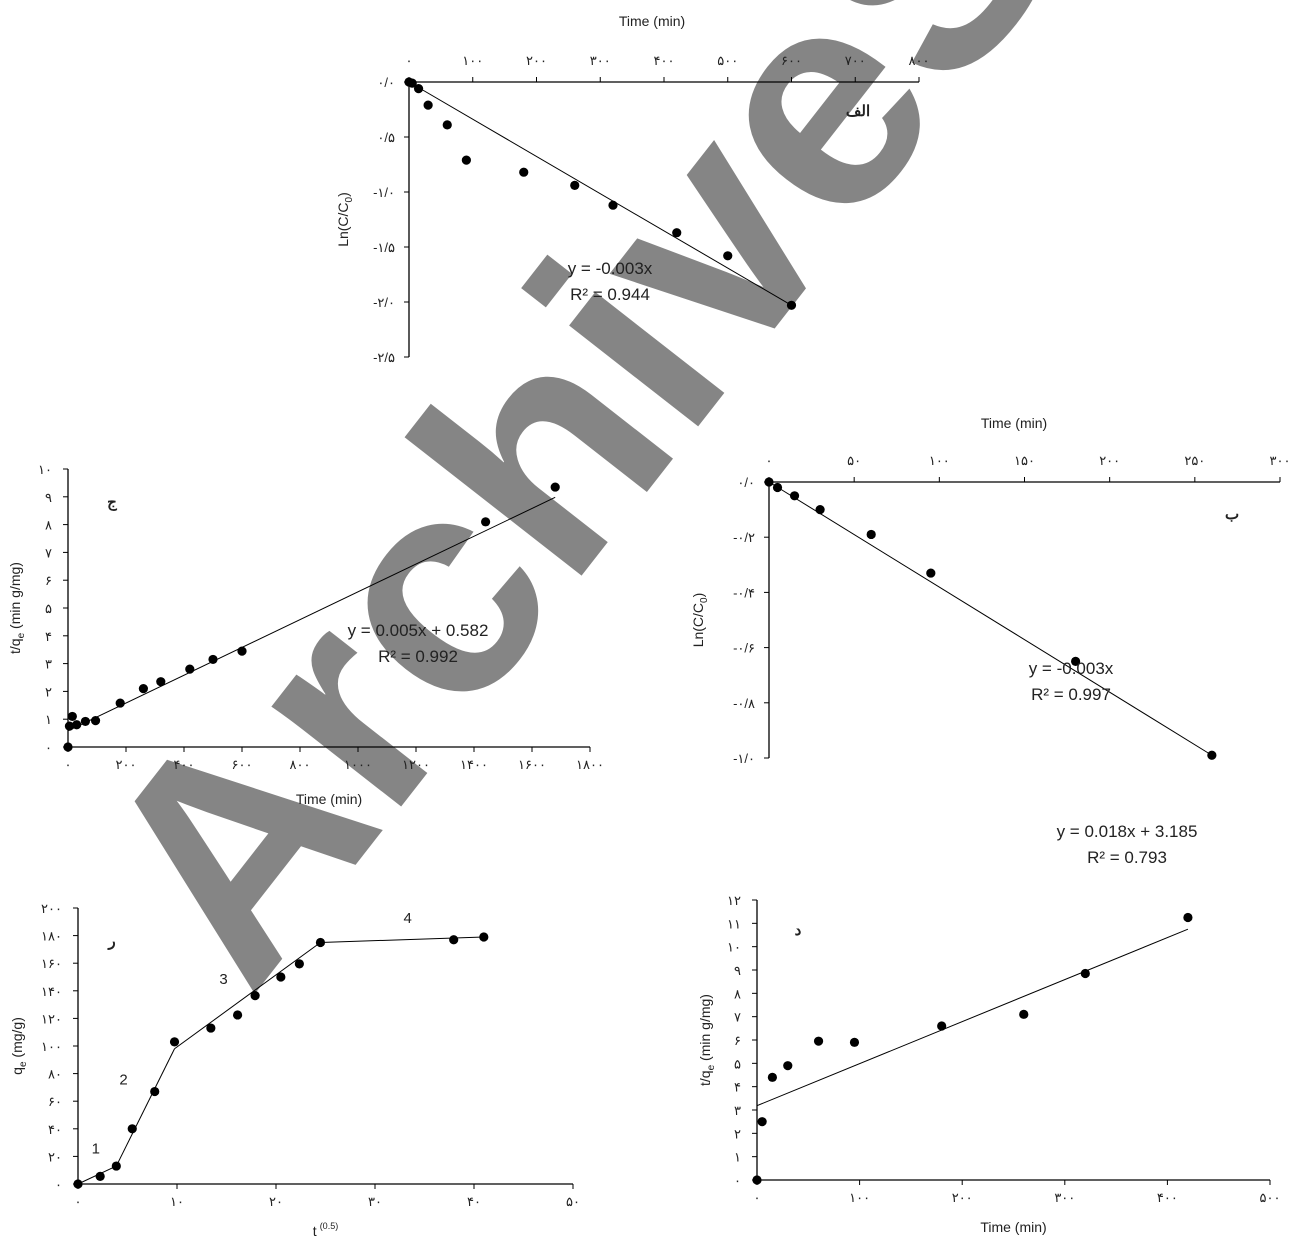 The image size is (1292, 1241). Describe the element at coordinates (384, 247) in the screenshot. I see `y-tick-label: -١/۵` at that location.